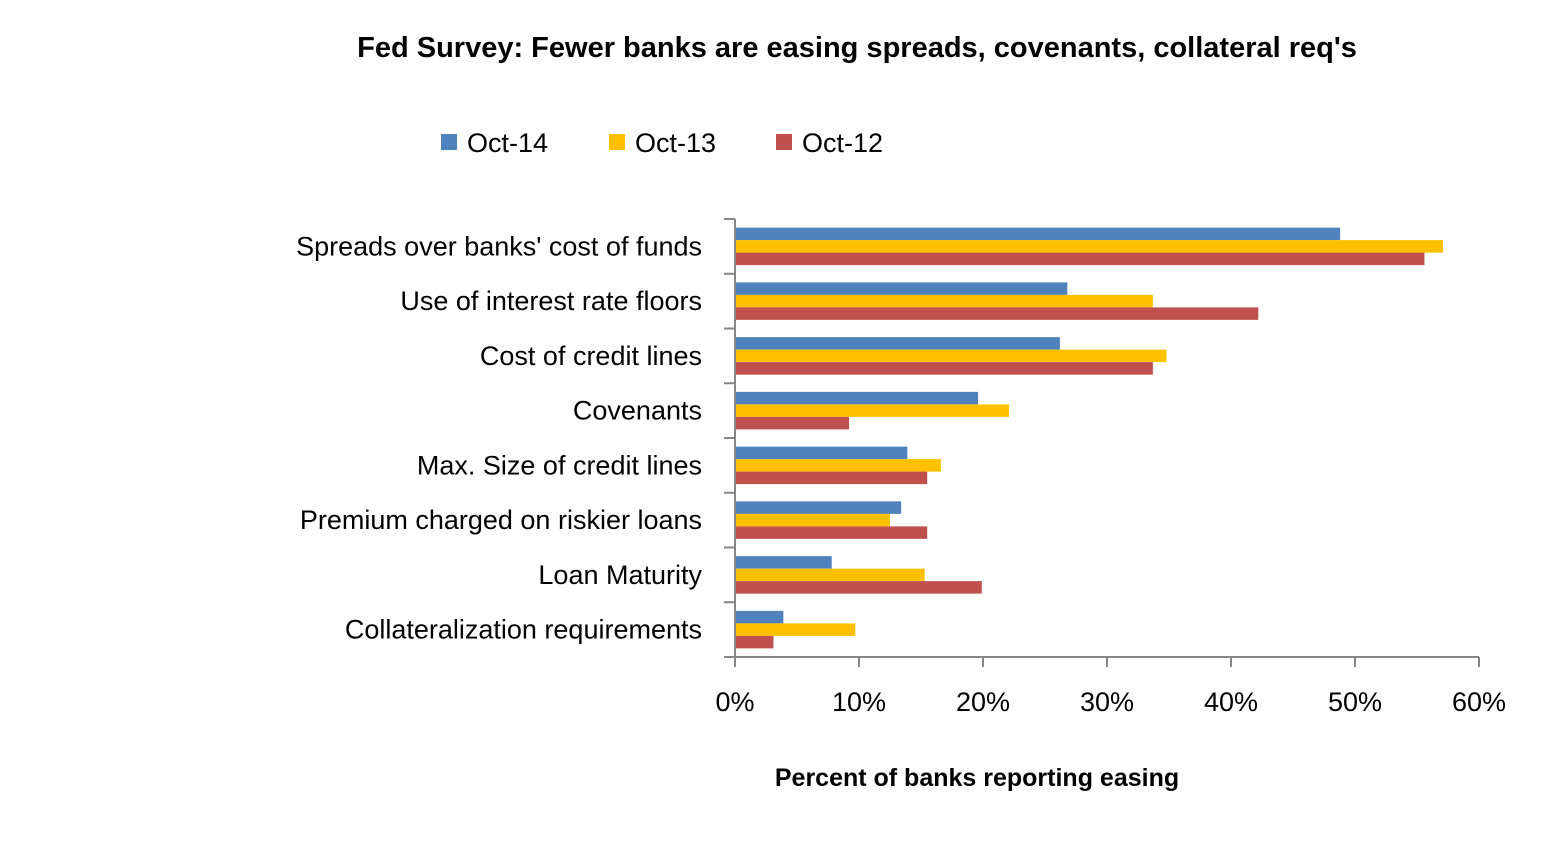 The height and width of the screenshot is (849, 1543). Describe the element at coordinates (507, 143) in the screenshot. I see `legend-label: Oct-14` at that location.